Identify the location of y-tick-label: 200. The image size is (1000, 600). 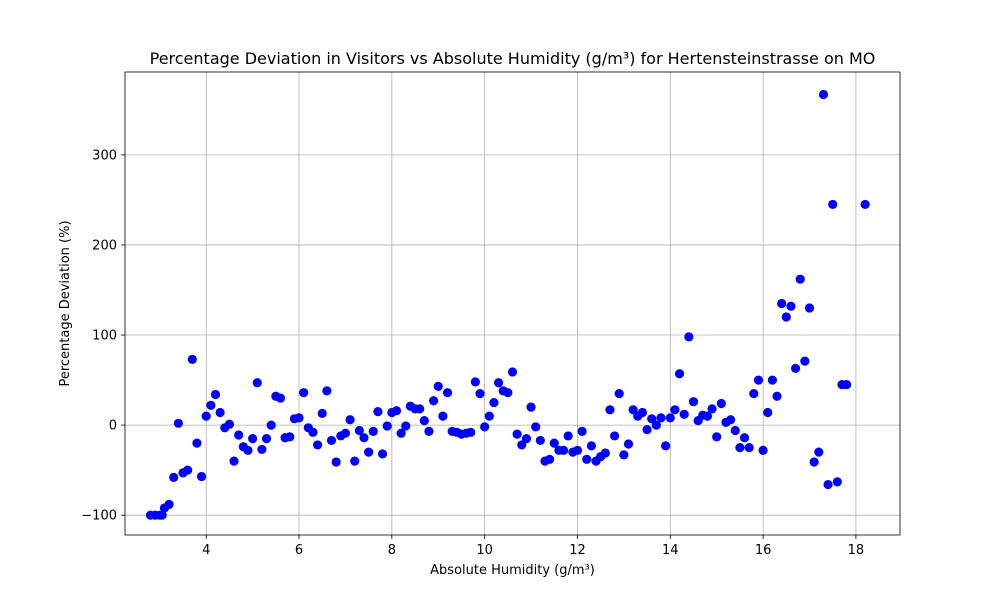
(104, 245).